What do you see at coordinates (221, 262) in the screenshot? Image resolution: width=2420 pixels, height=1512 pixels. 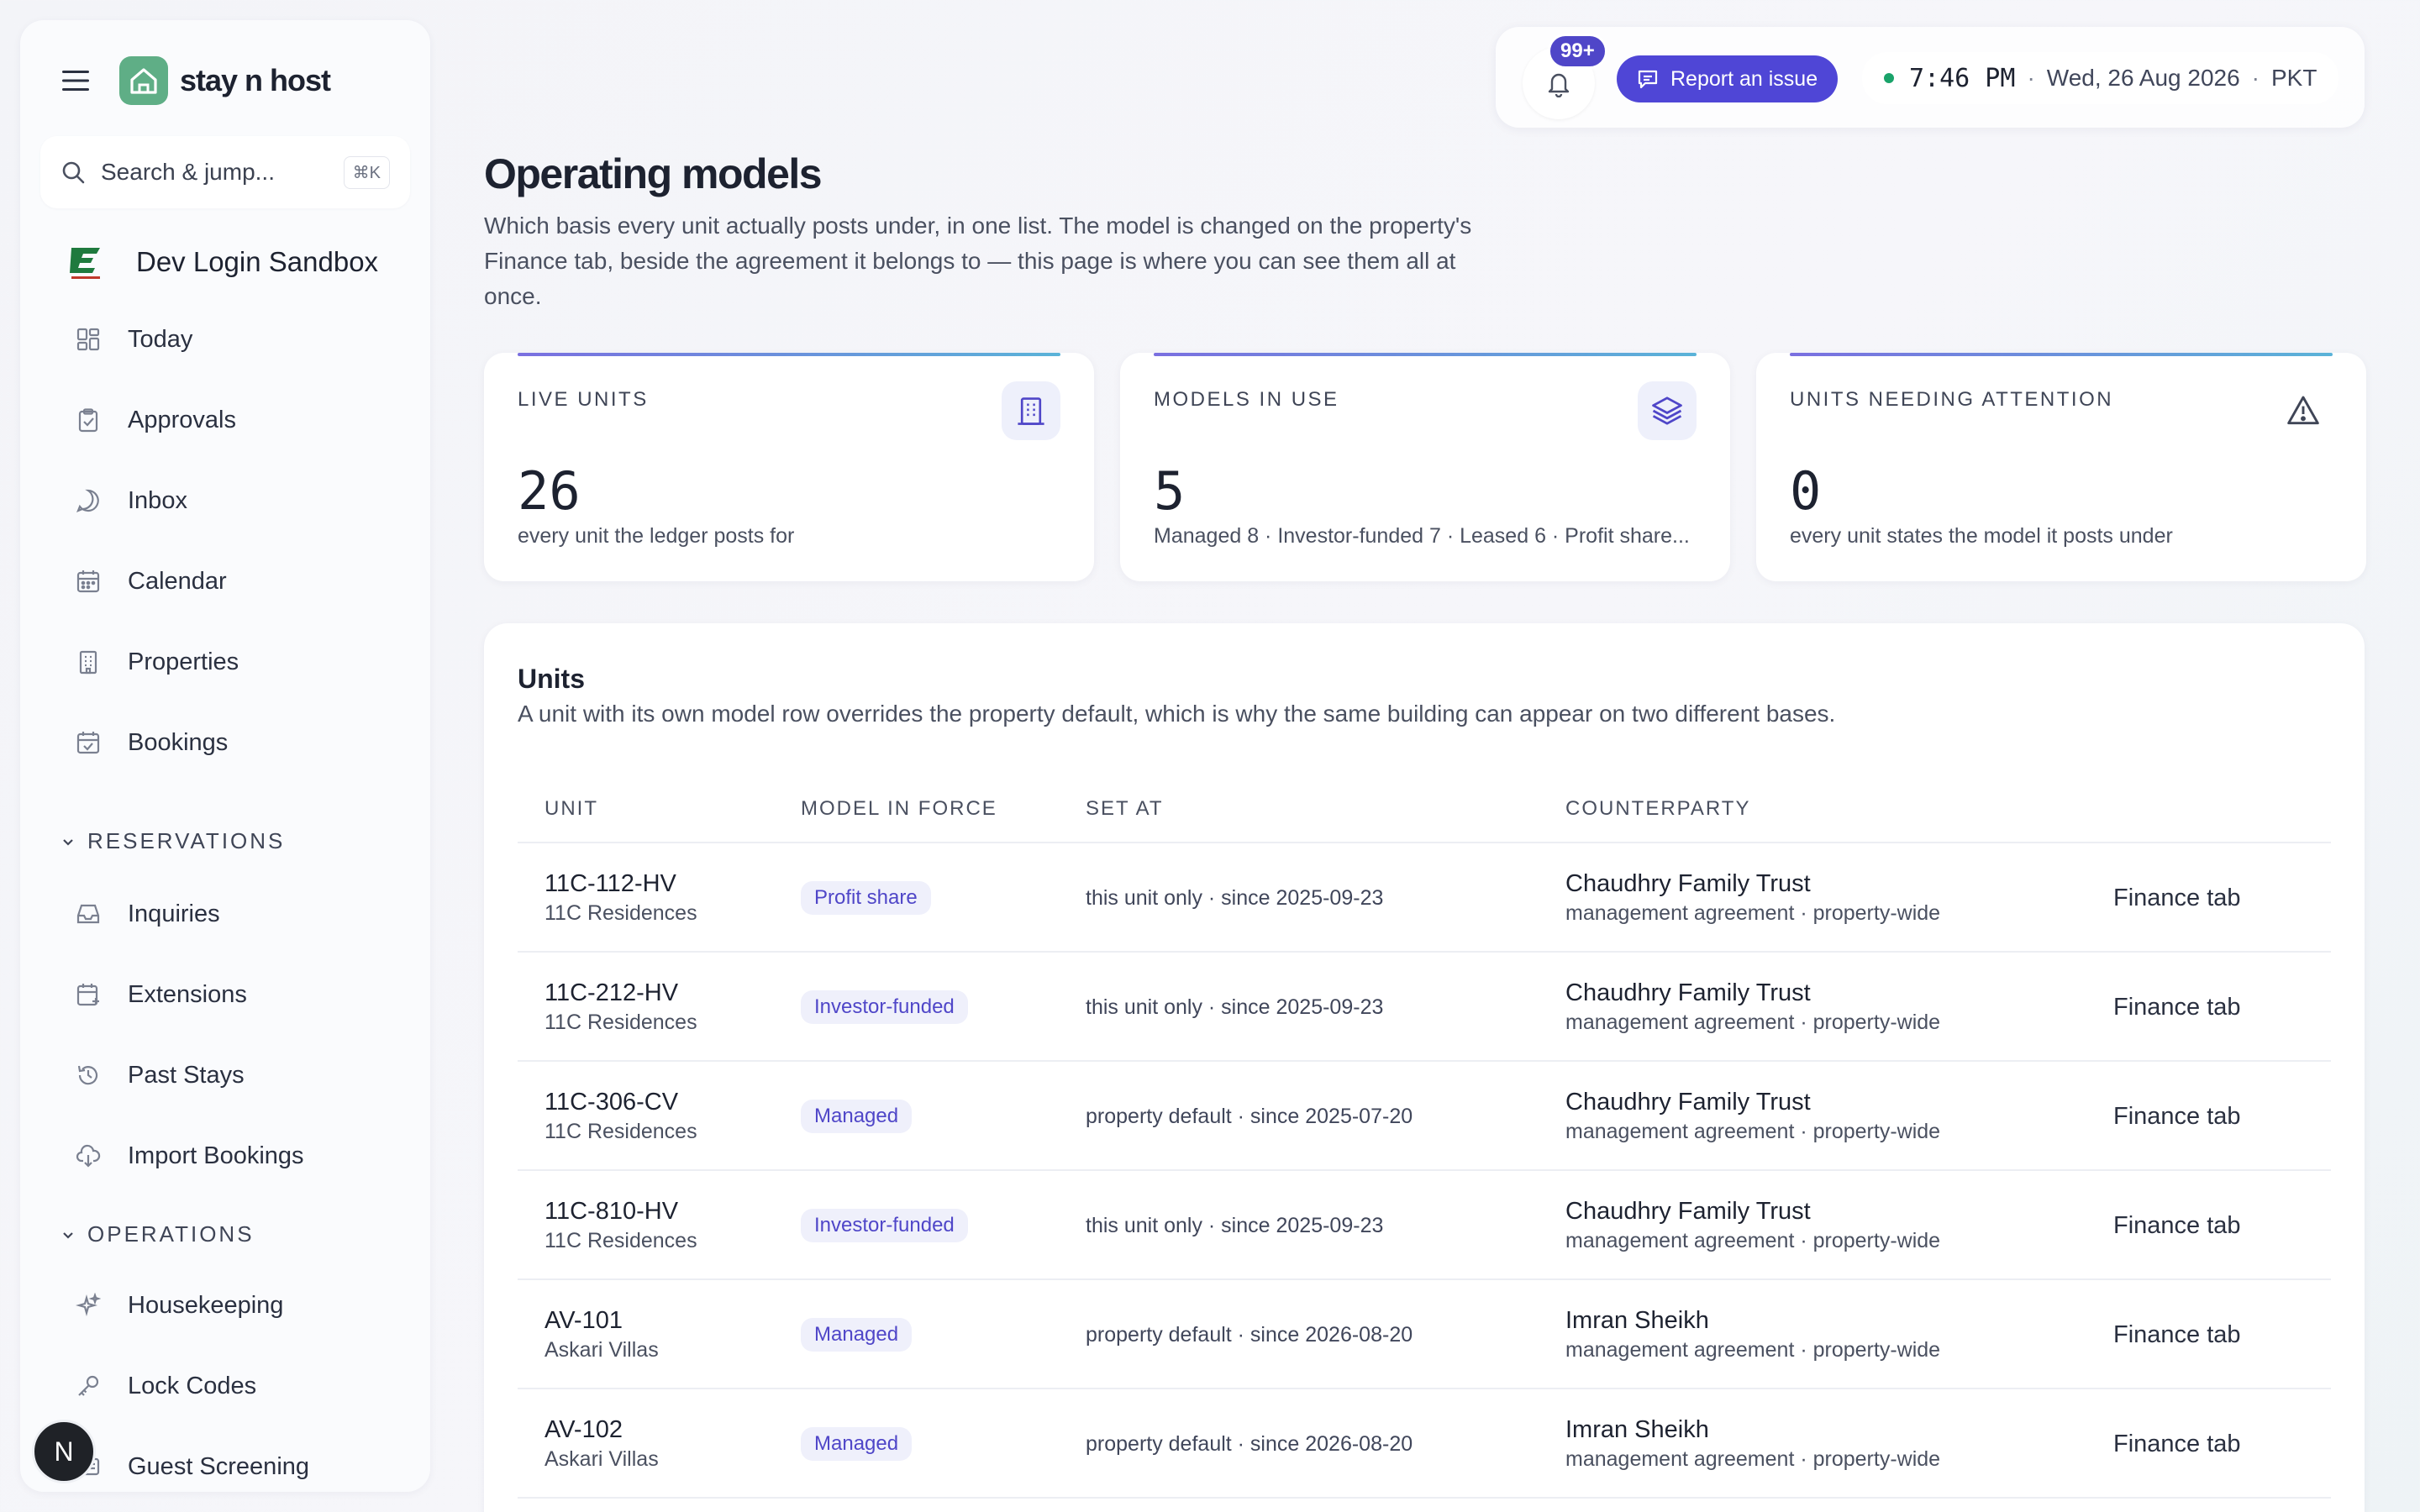 I see `org-switcher: Dev Login Sandbox` at bounding box center [221, 262].